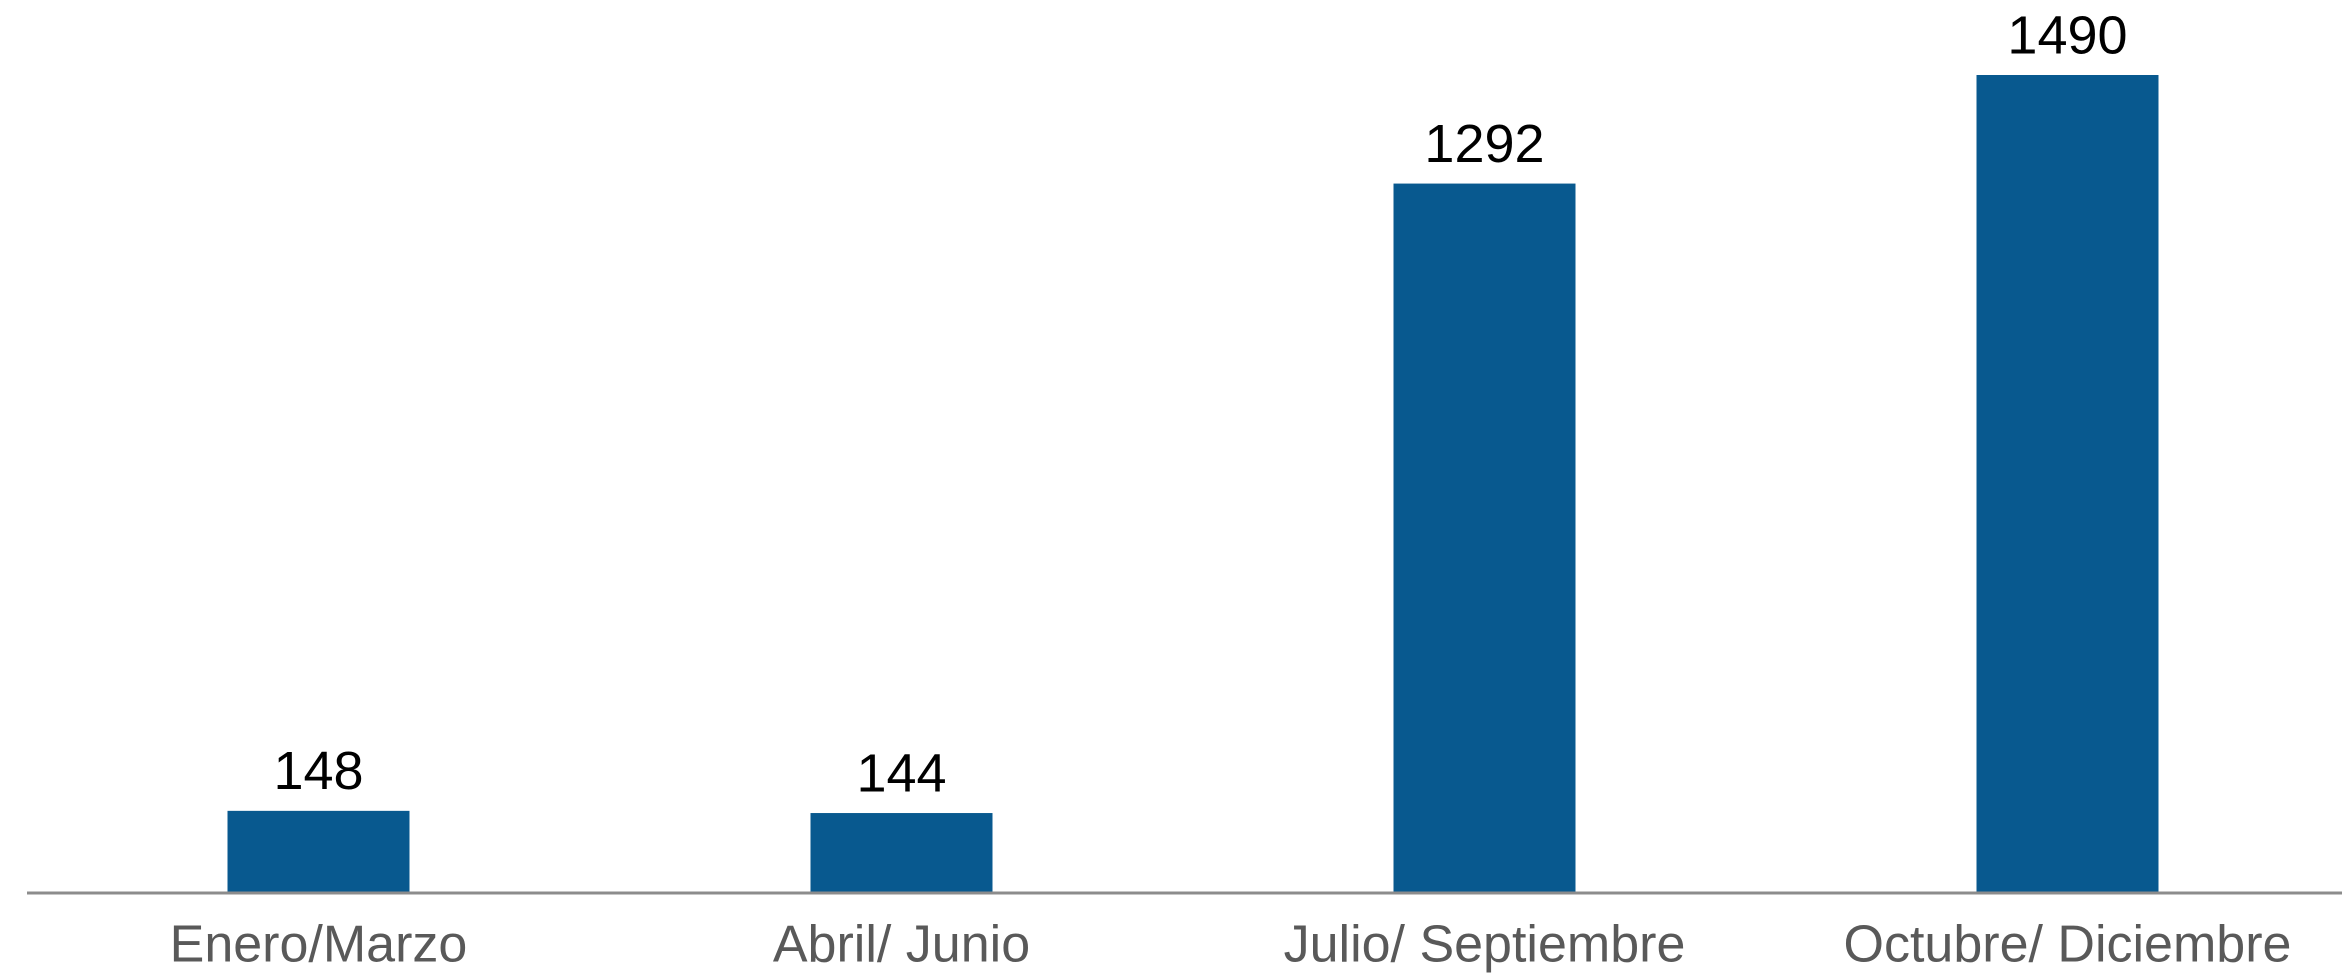 The height and width of the screenshot is (977, 2342). I want to click on x-tick-label: Octubre/ Diciembre, so click(2068, 945).